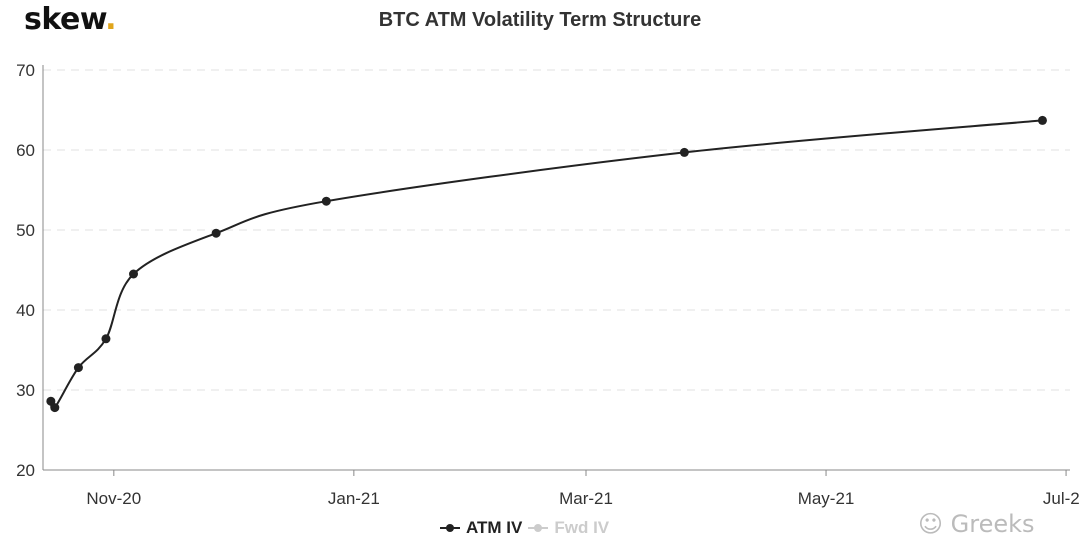 This screenshot has height=543, width=1080. Describe the element at coordinates (450, 528) in the screenshot. I see `legend-marker-atm-iv` at that location.